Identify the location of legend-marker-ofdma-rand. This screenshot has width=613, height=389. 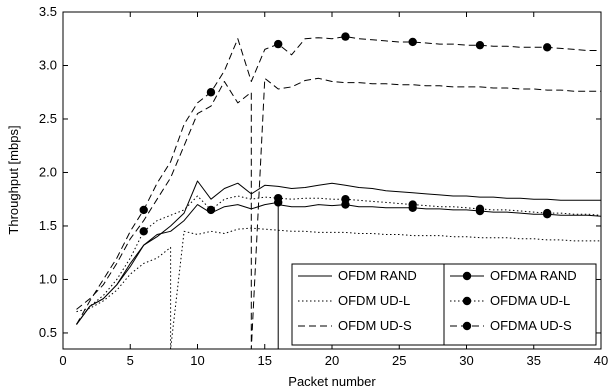
(467, 276).